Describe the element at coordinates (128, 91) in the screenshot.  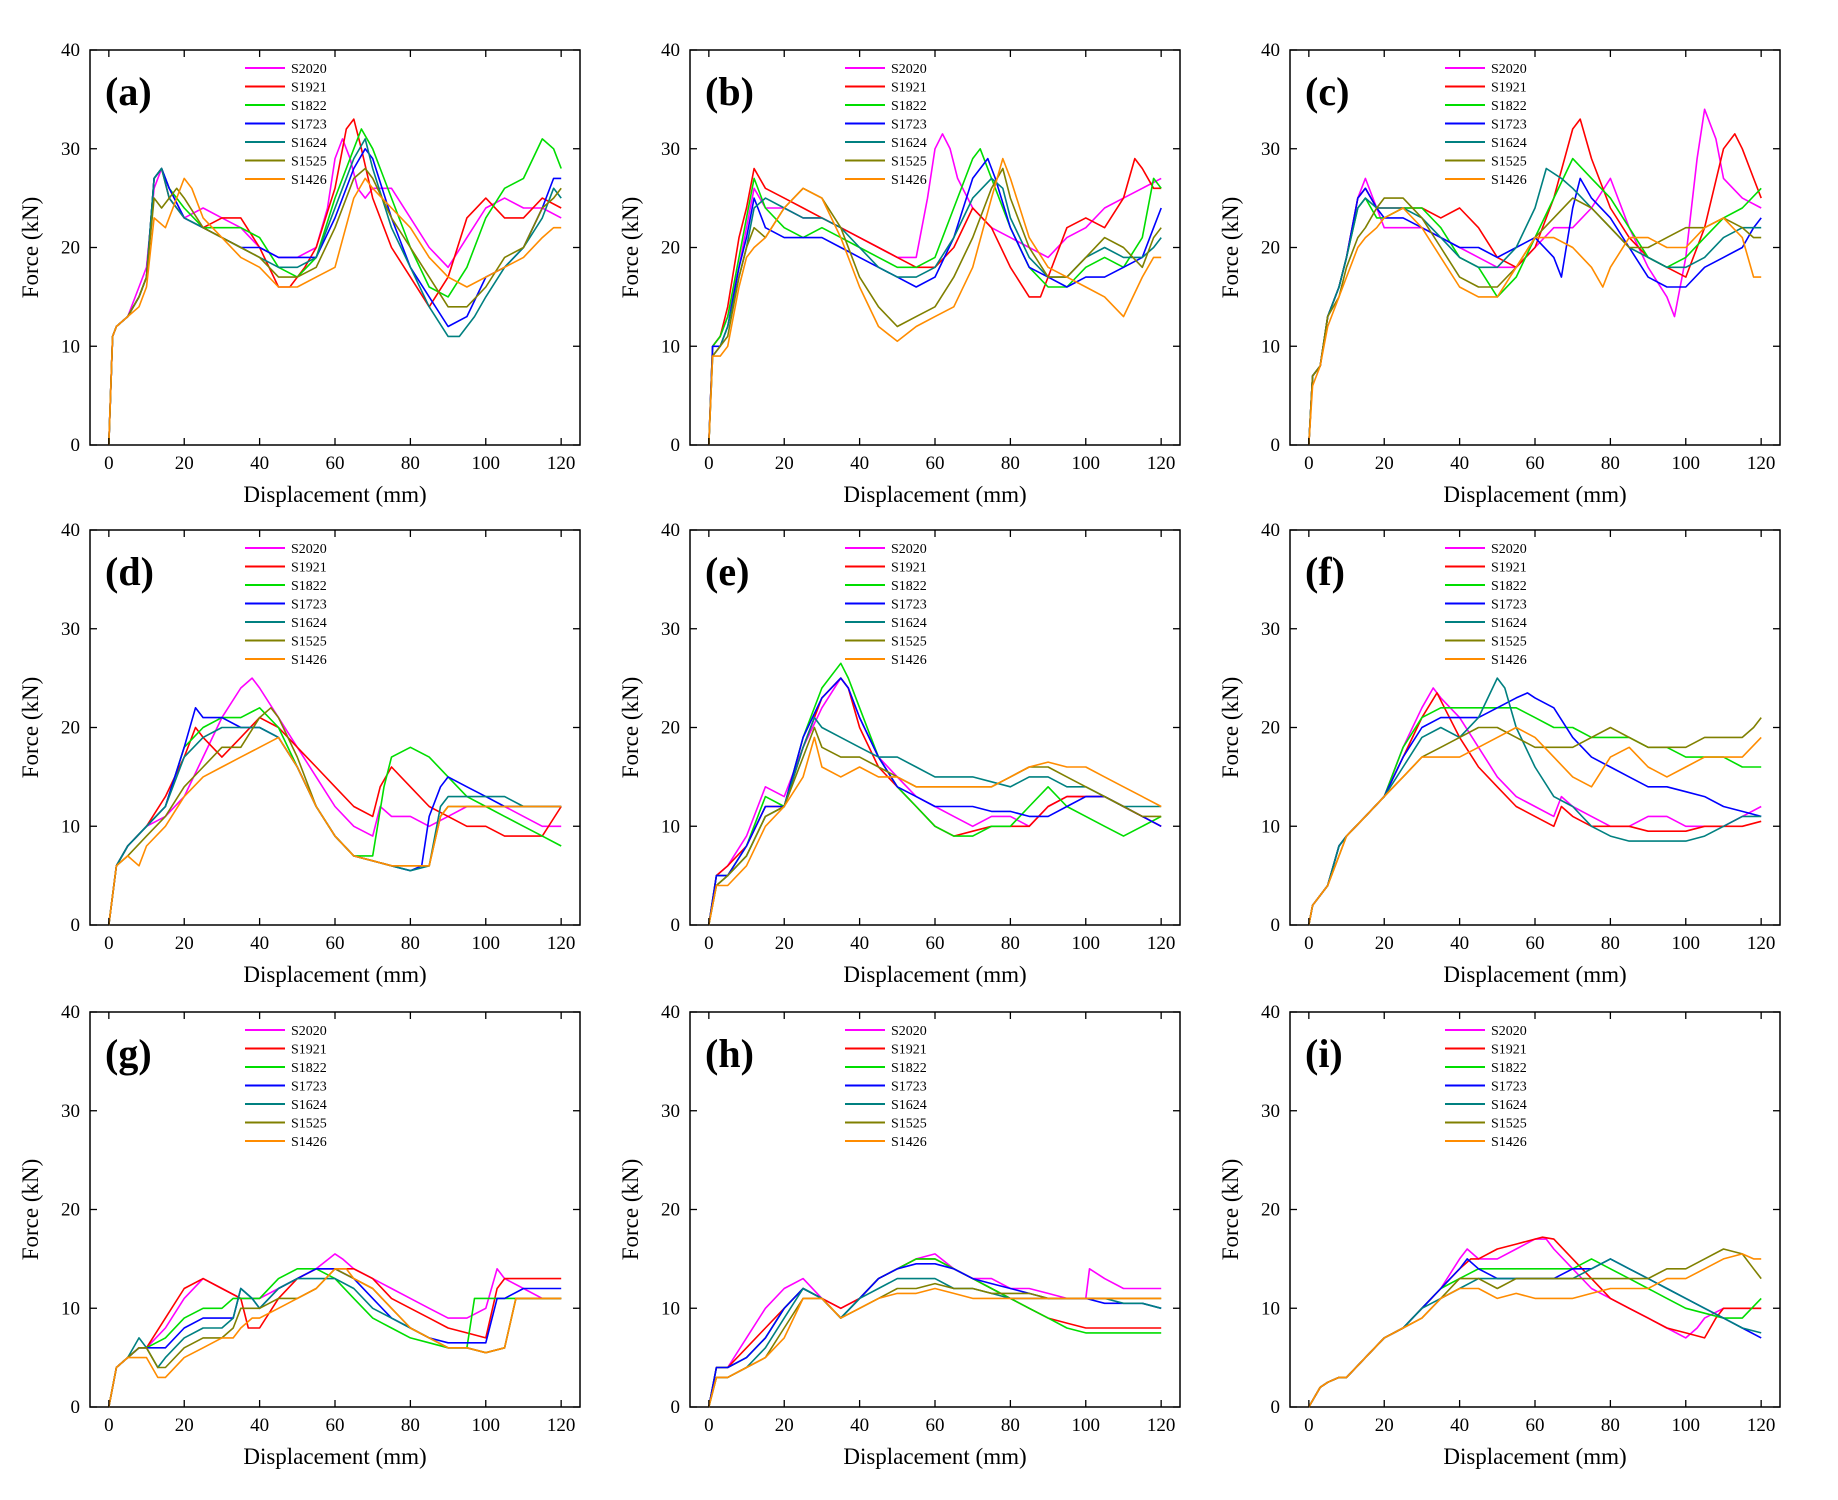
I see `panel-label: (a)` at that location.